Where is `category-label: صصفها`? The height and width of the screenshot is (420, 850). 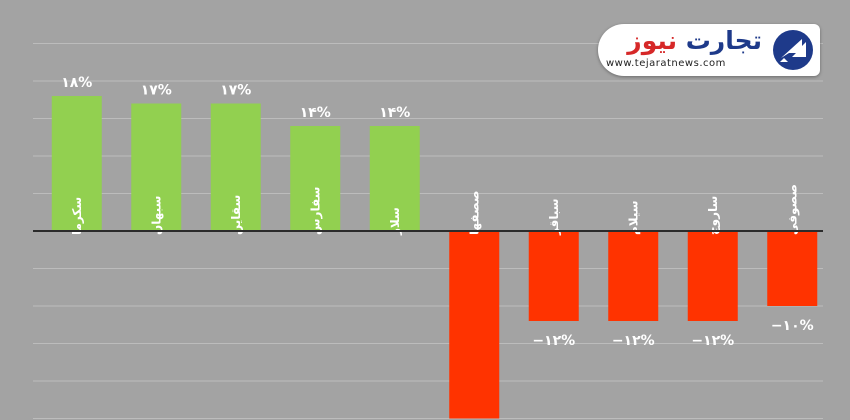 category-label: صصفها is located at coordinates (474, 213).